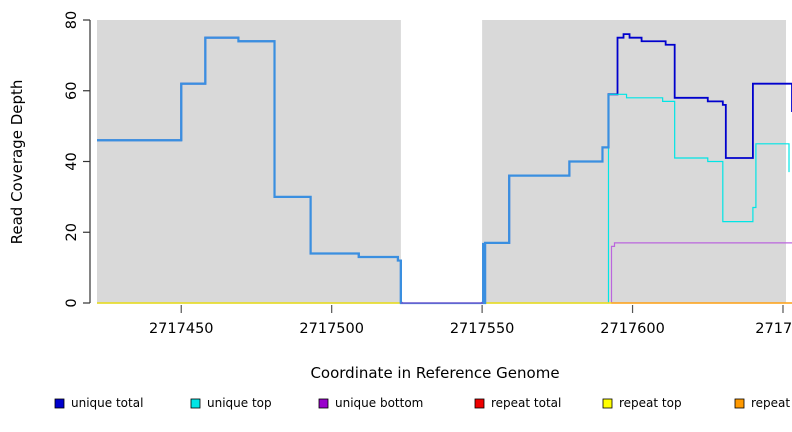 The width and height of the screenshot is (792, 432). Describe the element at coordinates (739, 403) in the screenshot. I see `legend-swatch-repeat-bottom` at that location.